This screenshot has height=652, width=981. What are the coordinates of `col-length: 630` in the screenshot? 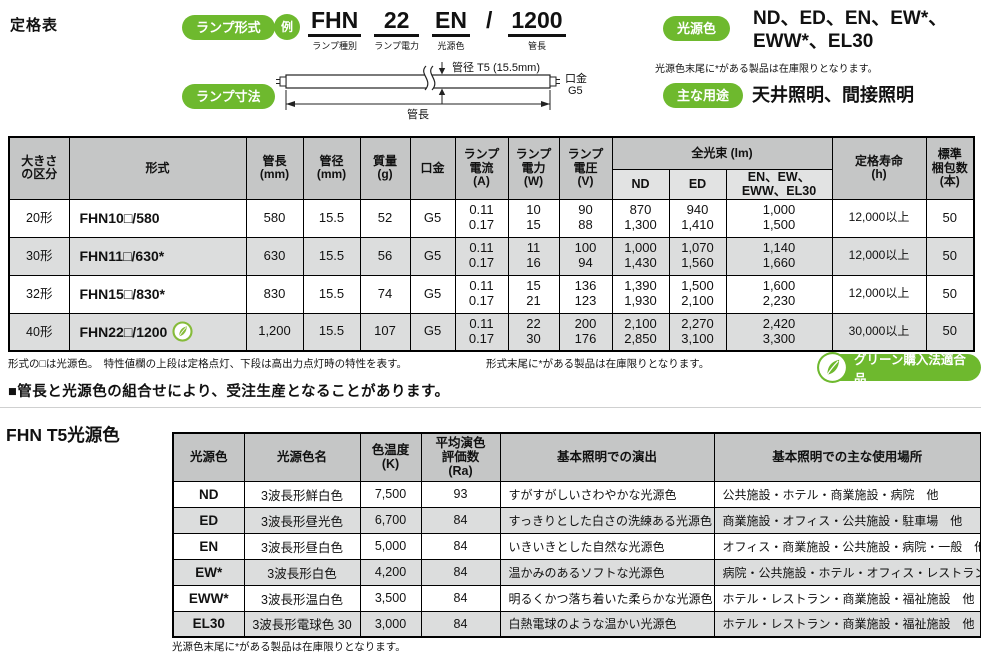 It's located at (274, 256).